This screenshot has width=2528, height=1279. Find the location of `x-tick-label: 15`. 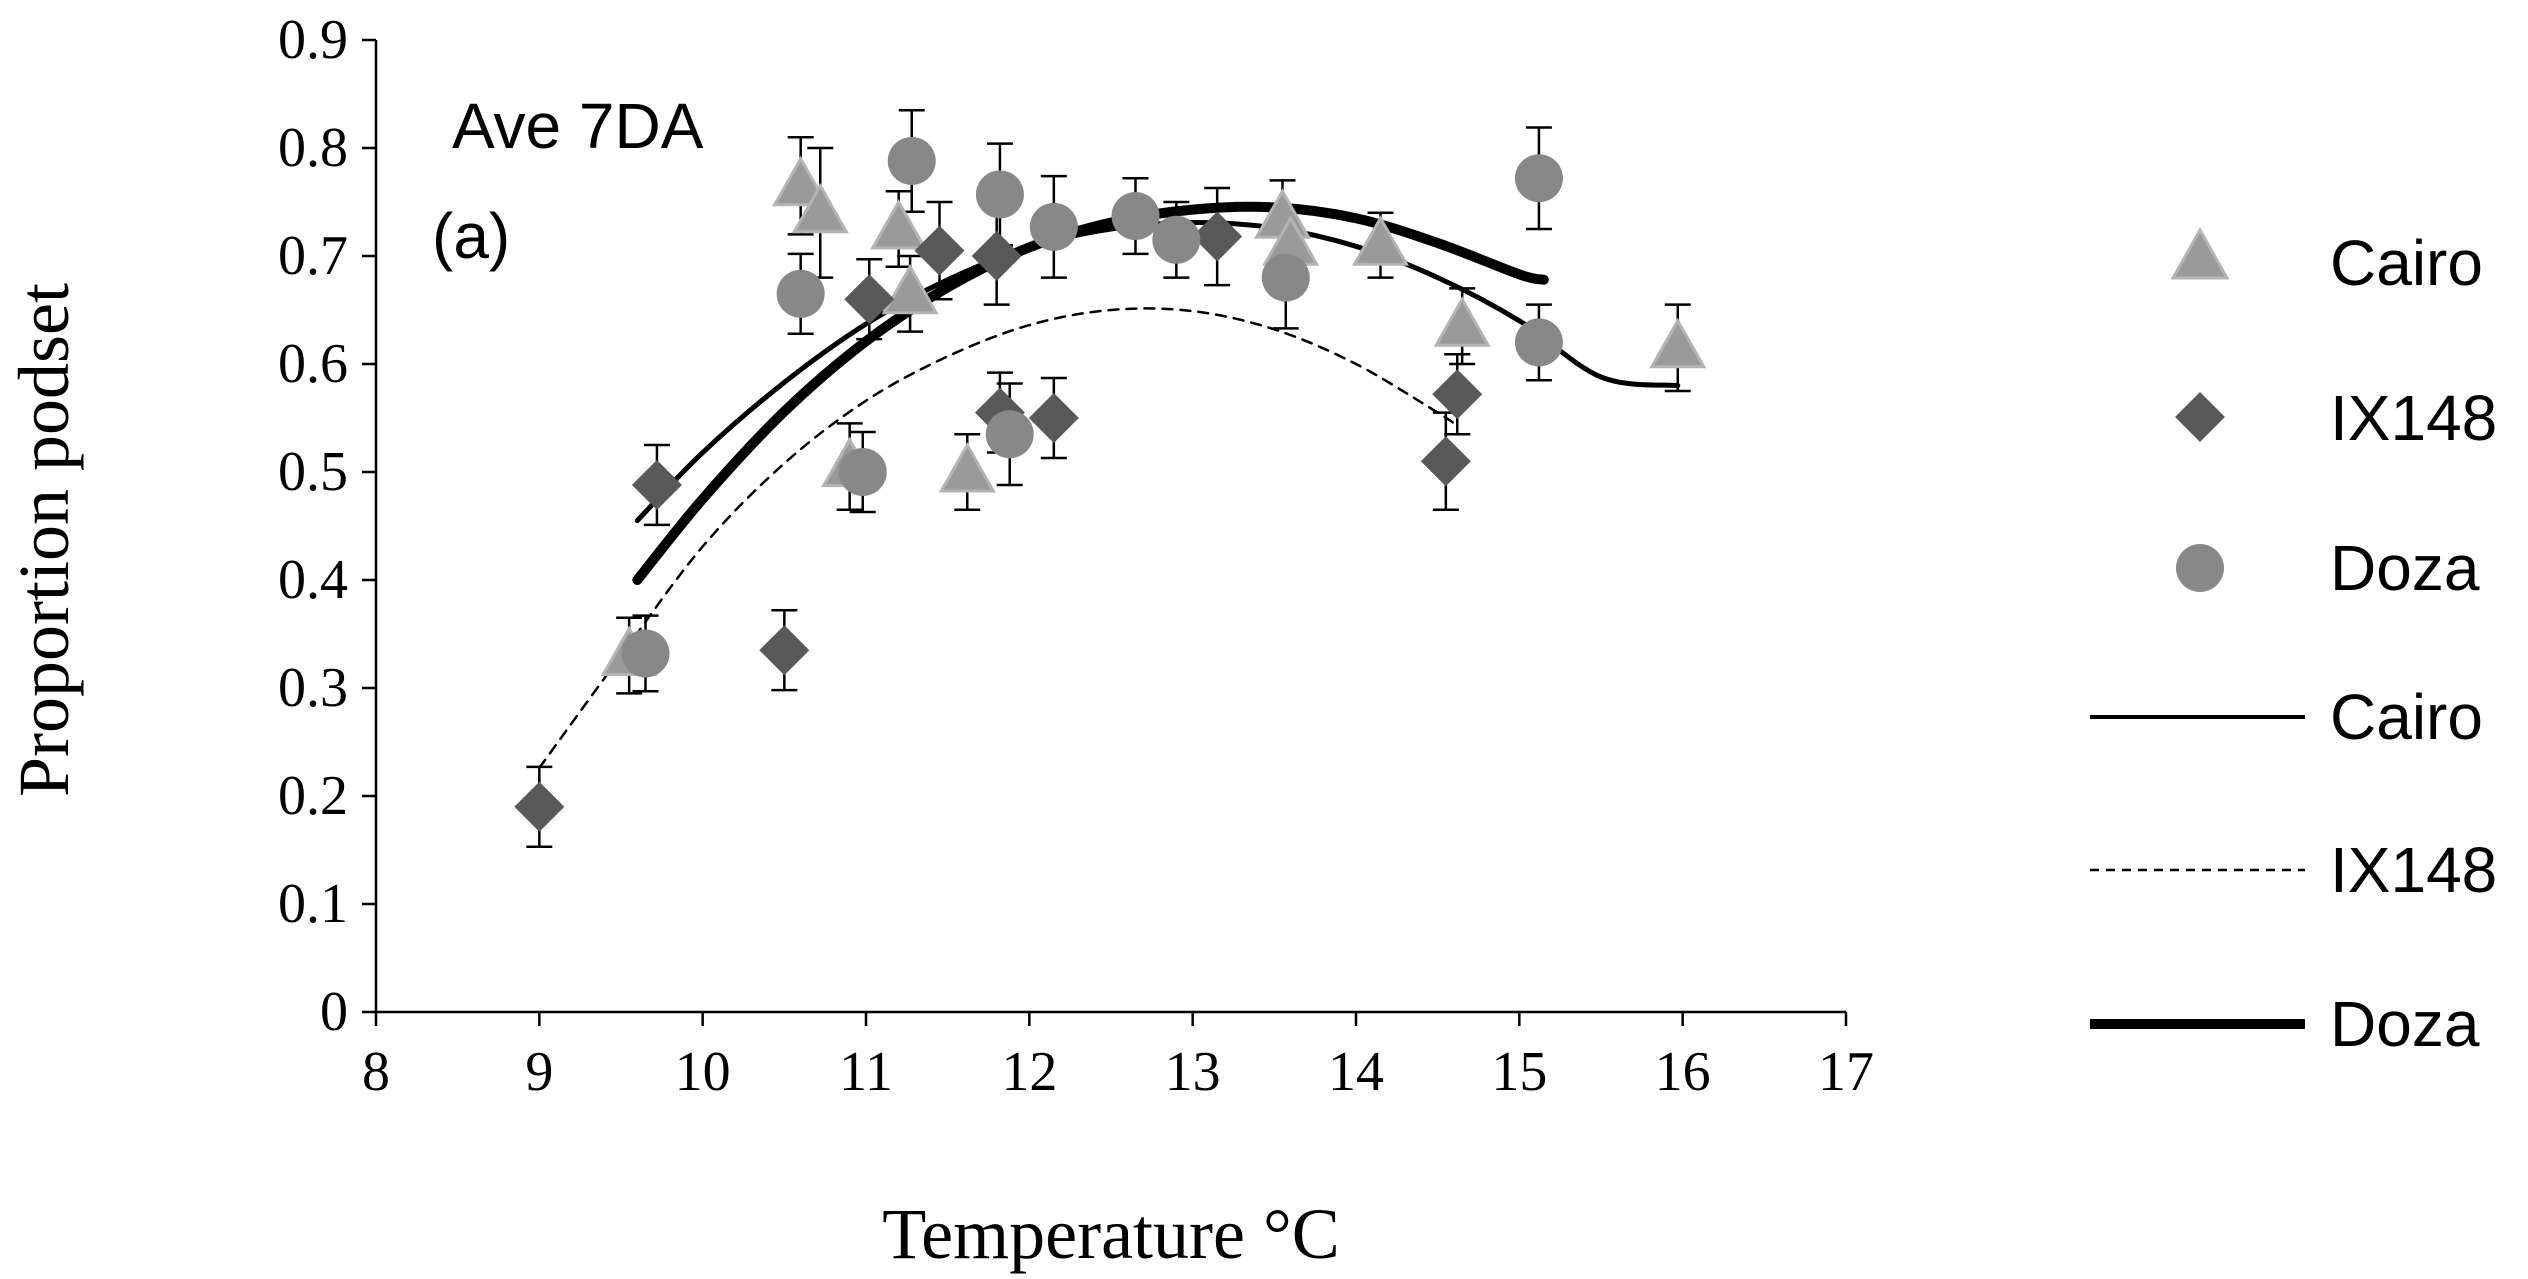

x-tick-label: 15 is located at coordinates (1519, 1072).